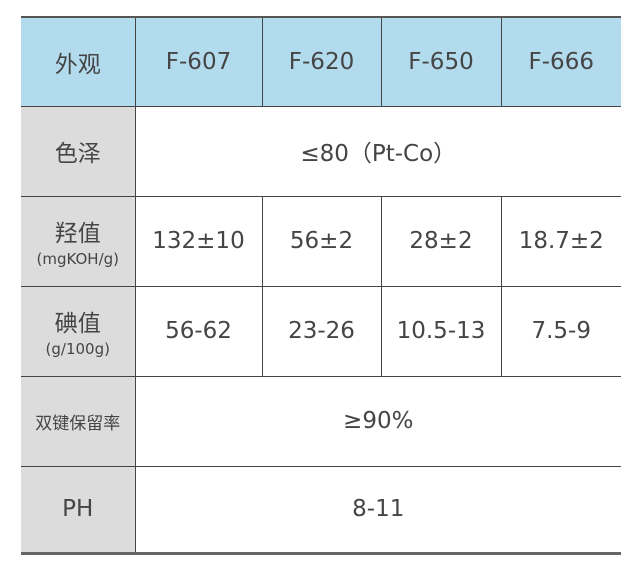  What do you see at coordinates (78, 421) in the screenshot?
I see `row-label: 双键保留率` at bounding box center [78, 421].